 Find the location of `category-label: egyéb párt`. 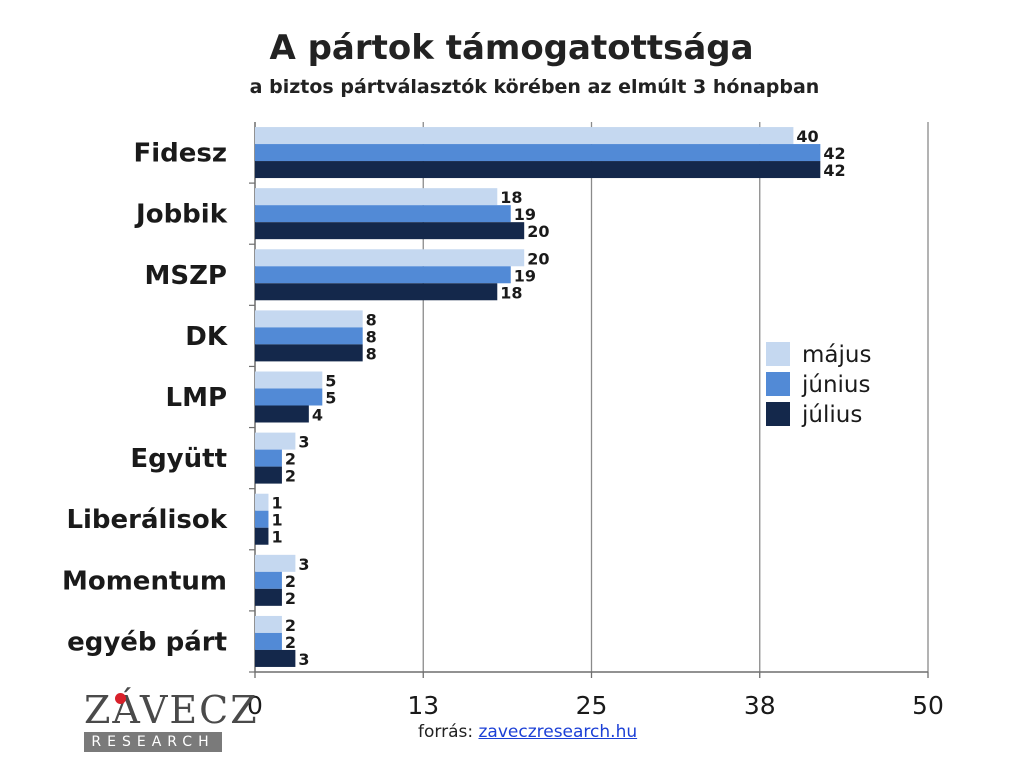

category-label: egyéb párt is located at coordinates (147, 642).